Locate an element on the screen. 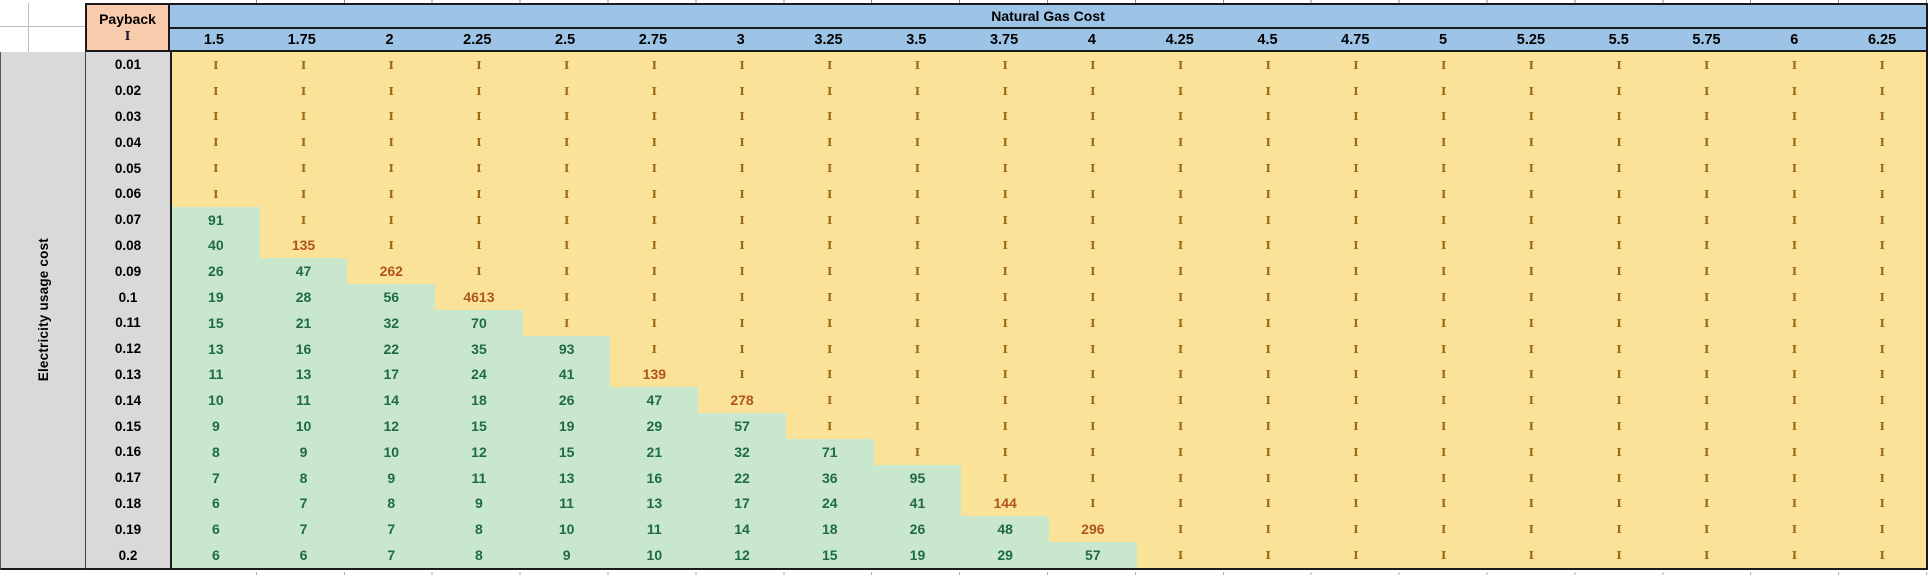 Image resolution: width=1928 pixels, height=579 pixels. payback-cell-0.17-4.25: I is located at coordinates (1180, 477).